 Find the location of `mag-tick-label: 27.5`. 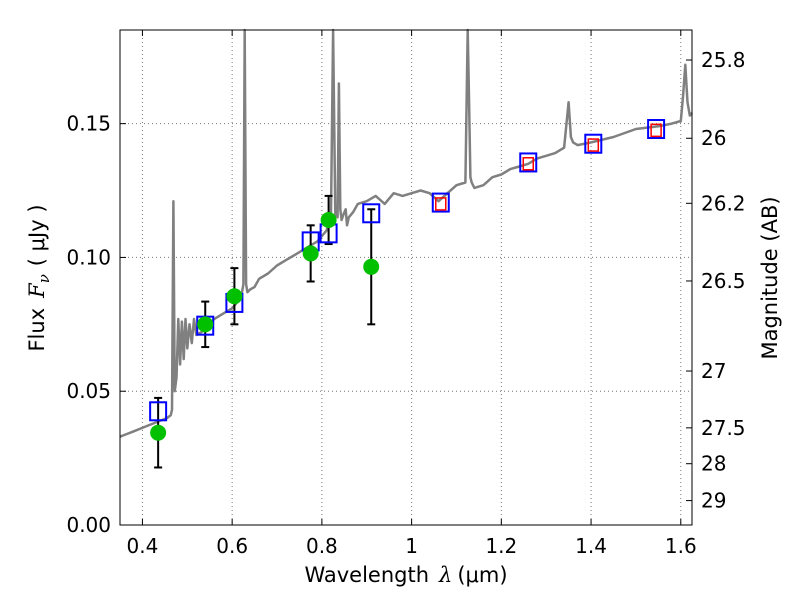

mag-tick-label: 27.5 is located at coordinates (723, 428).